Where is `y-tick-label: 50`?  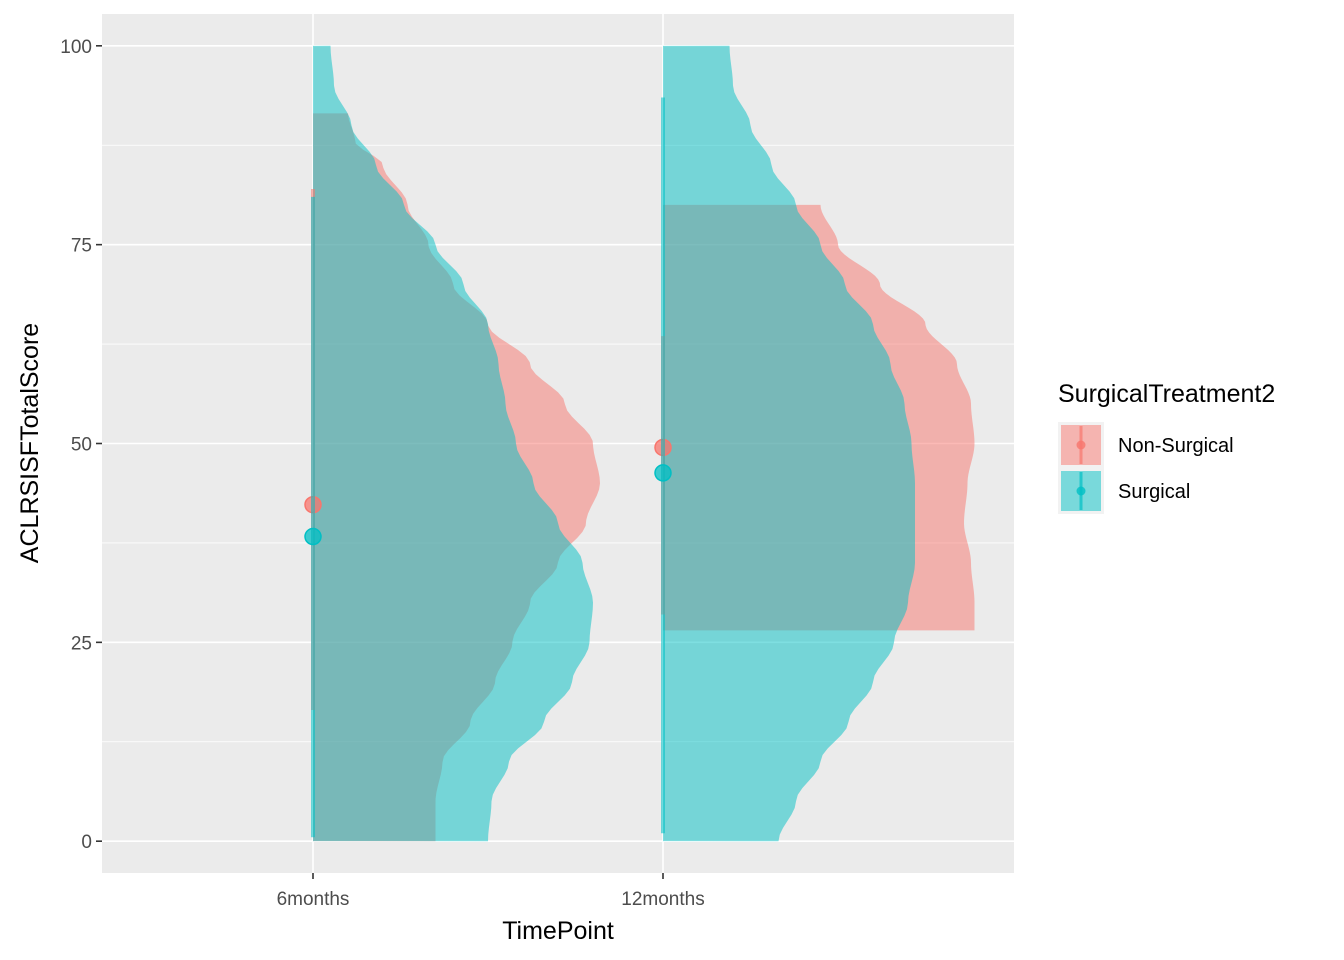
y-tick-label: 50 is located at coordinates (81, 445).